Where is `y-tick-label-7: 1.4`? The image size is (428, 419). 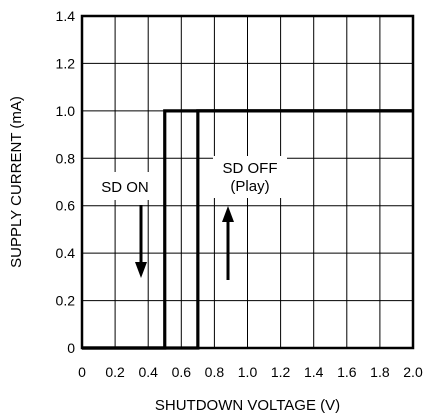 y-tick-label-7: 1.4 is located at coordinates (66, 16).